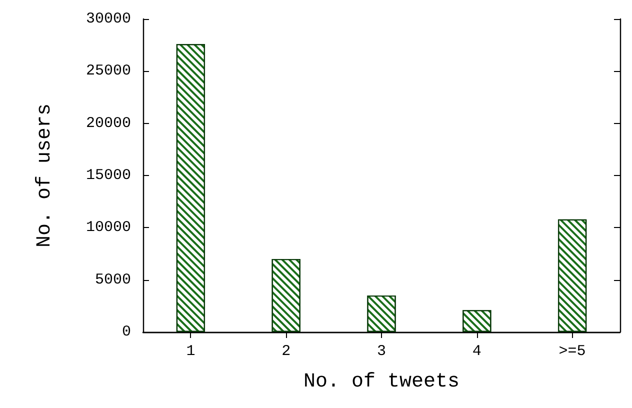 This screenshot has height=408, width=632. What do you see at coordinates (108, 175) in the screenshot?
I see `y-tick-label: 15000` at bounding box center [108, 175].